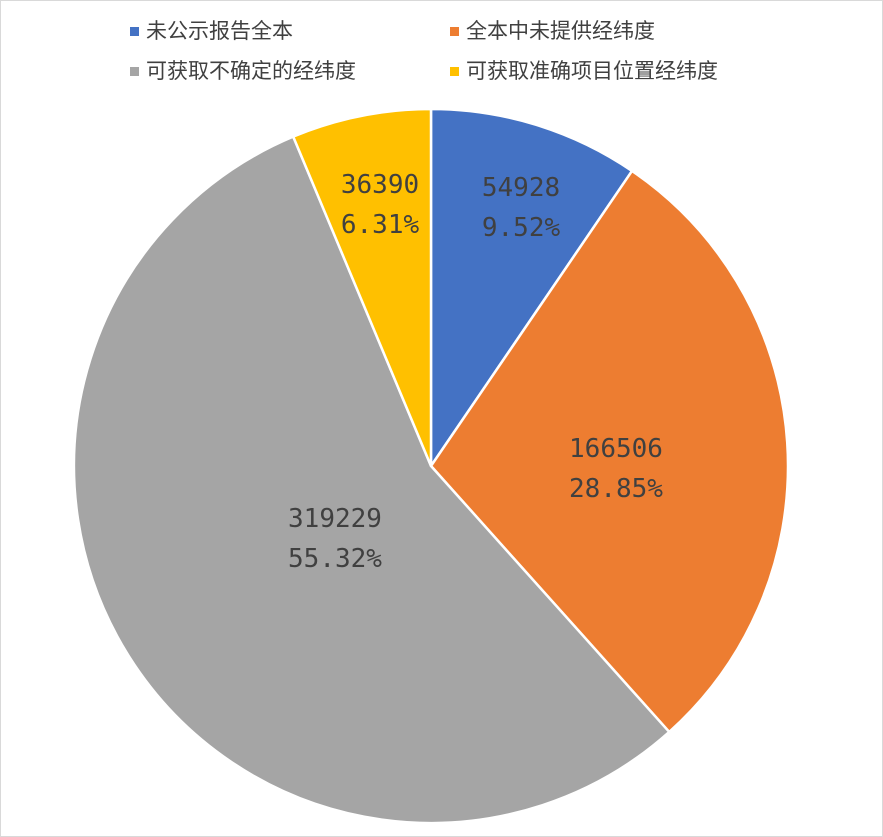 The width and height of the screenshot is (883, 837). Describe the element at coordinates (251, 71) in the screenshot. I see `legend-label-uncertain-coordinates: 可获取不确定的经纬度` at that location.